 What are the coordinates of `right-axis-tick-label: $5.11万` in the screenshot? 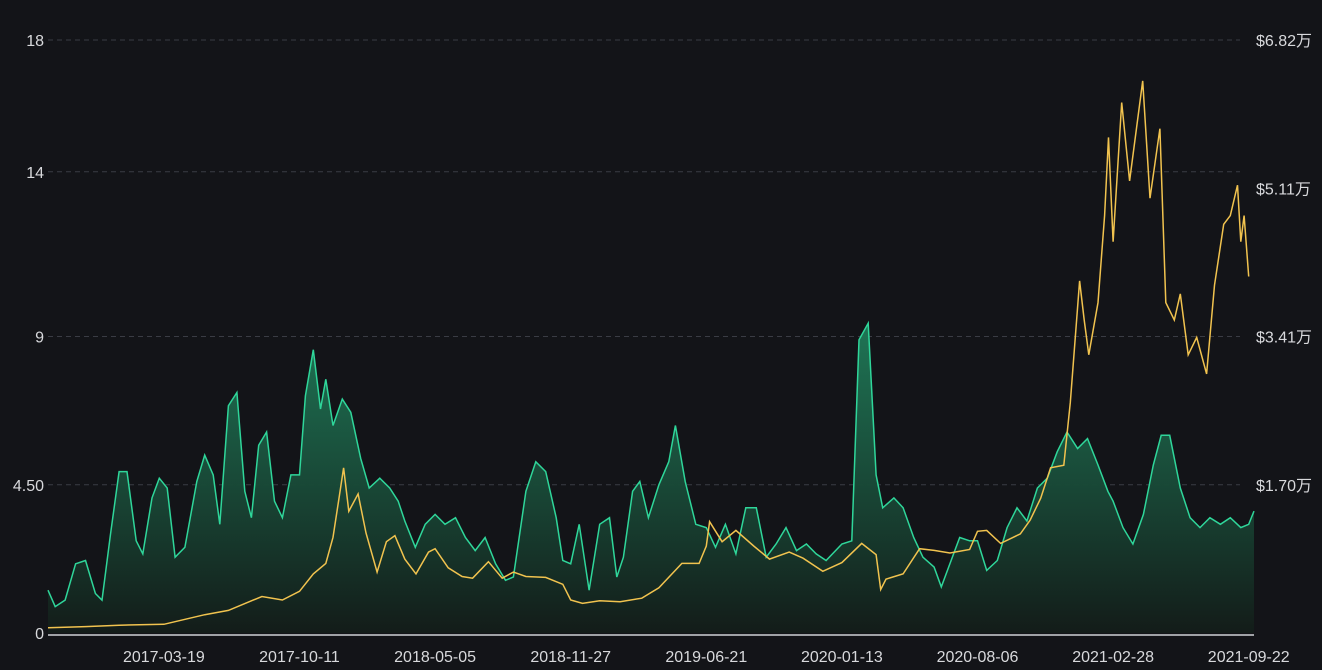 It's located at (1283, 190).